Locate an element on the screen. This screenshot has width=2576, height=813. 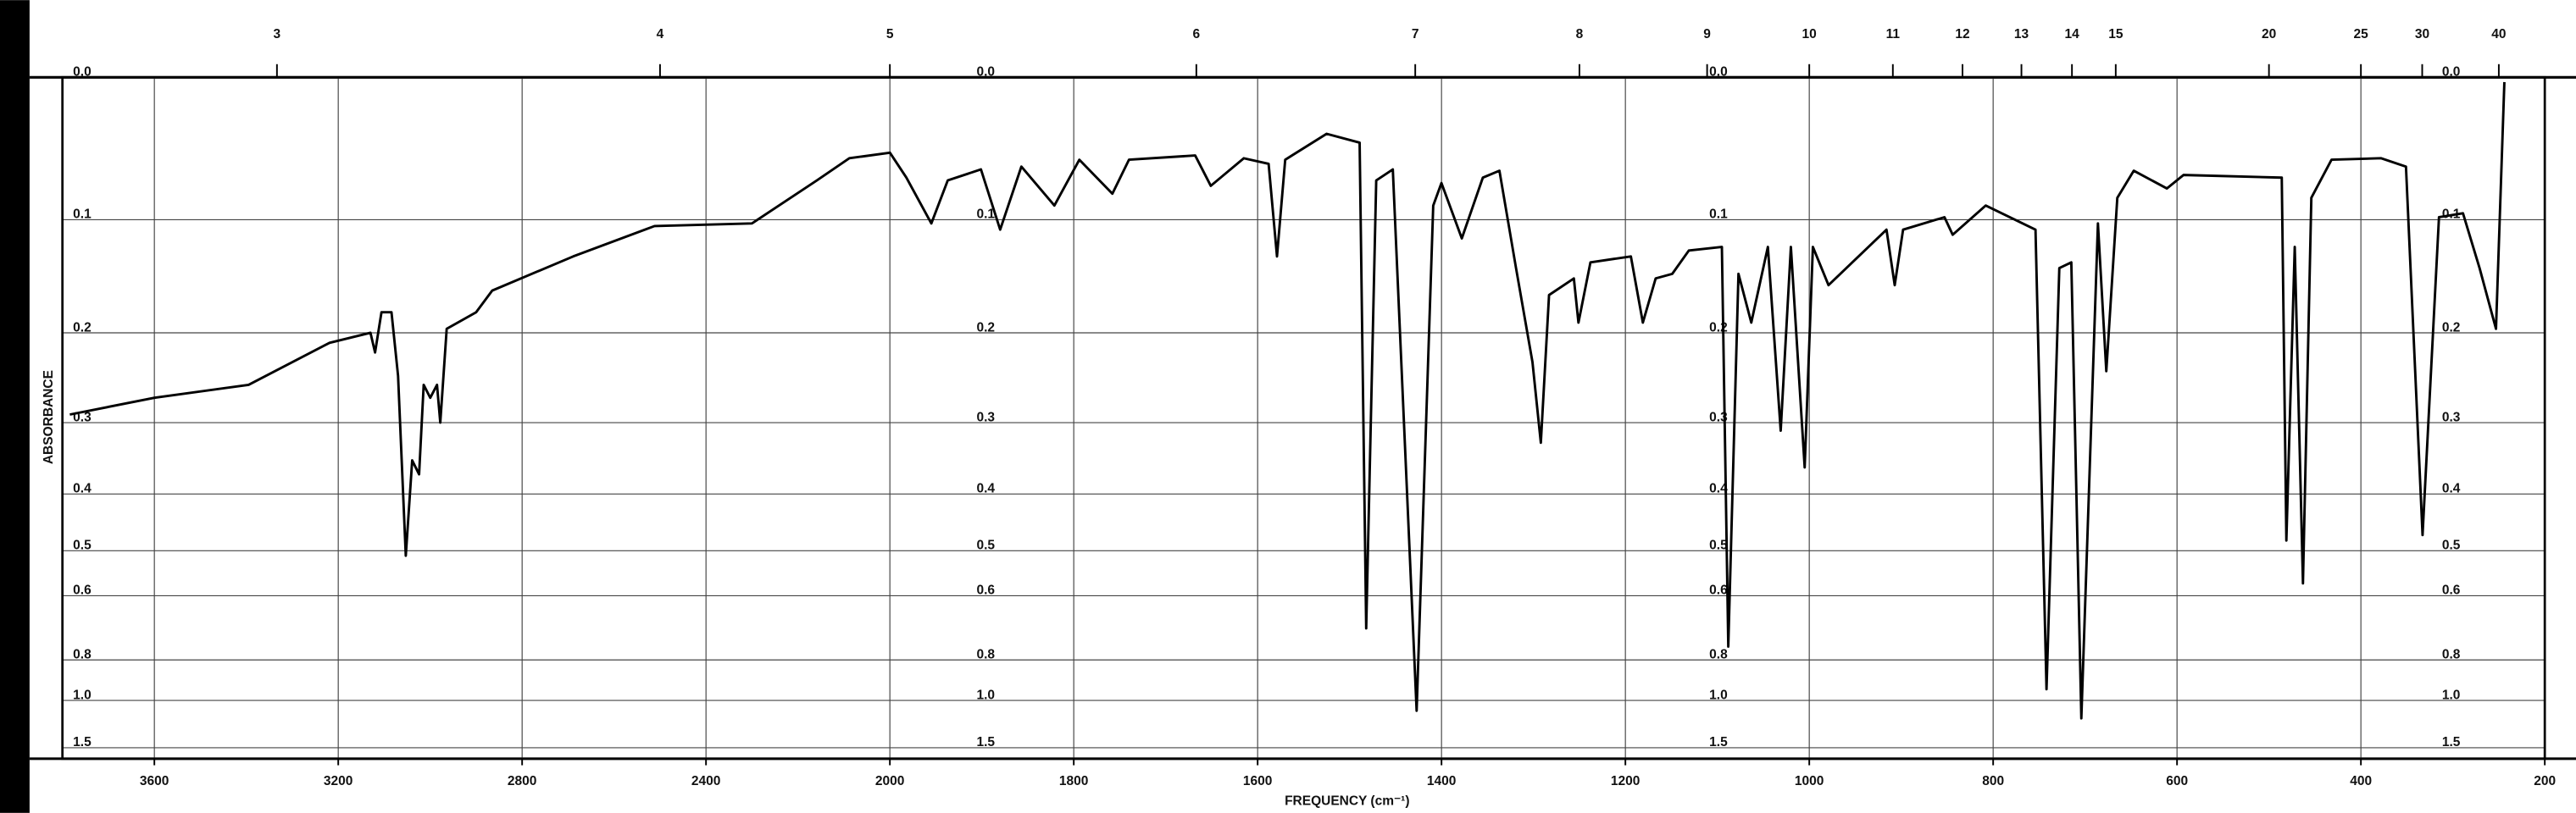
left-edge is located at coordinates (15, 406).